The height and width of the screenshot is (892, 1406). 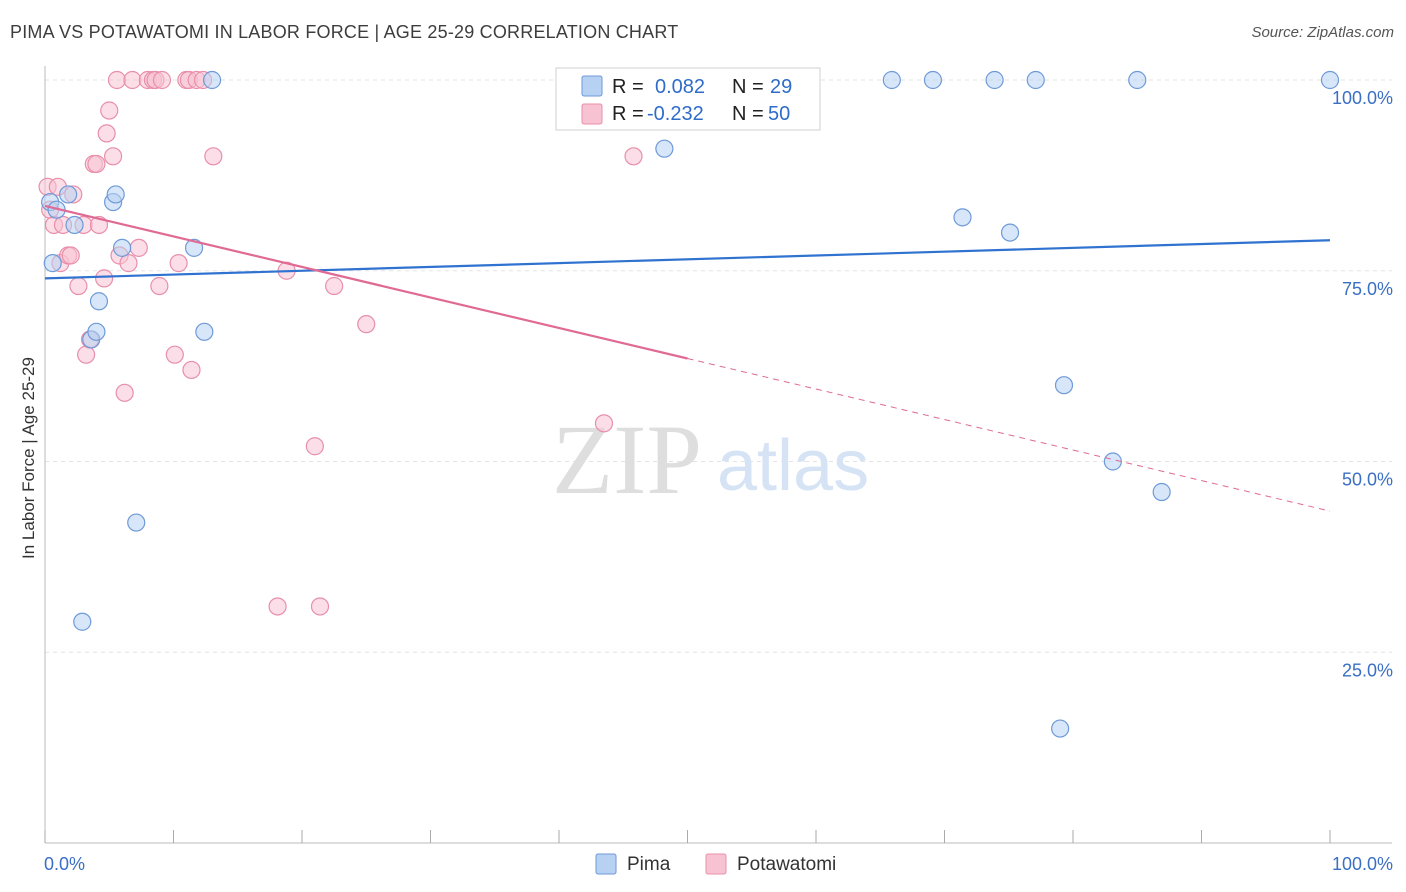 I want to click on legend-potawatomi-r-value: -0.232, so click(x=675, y=114).